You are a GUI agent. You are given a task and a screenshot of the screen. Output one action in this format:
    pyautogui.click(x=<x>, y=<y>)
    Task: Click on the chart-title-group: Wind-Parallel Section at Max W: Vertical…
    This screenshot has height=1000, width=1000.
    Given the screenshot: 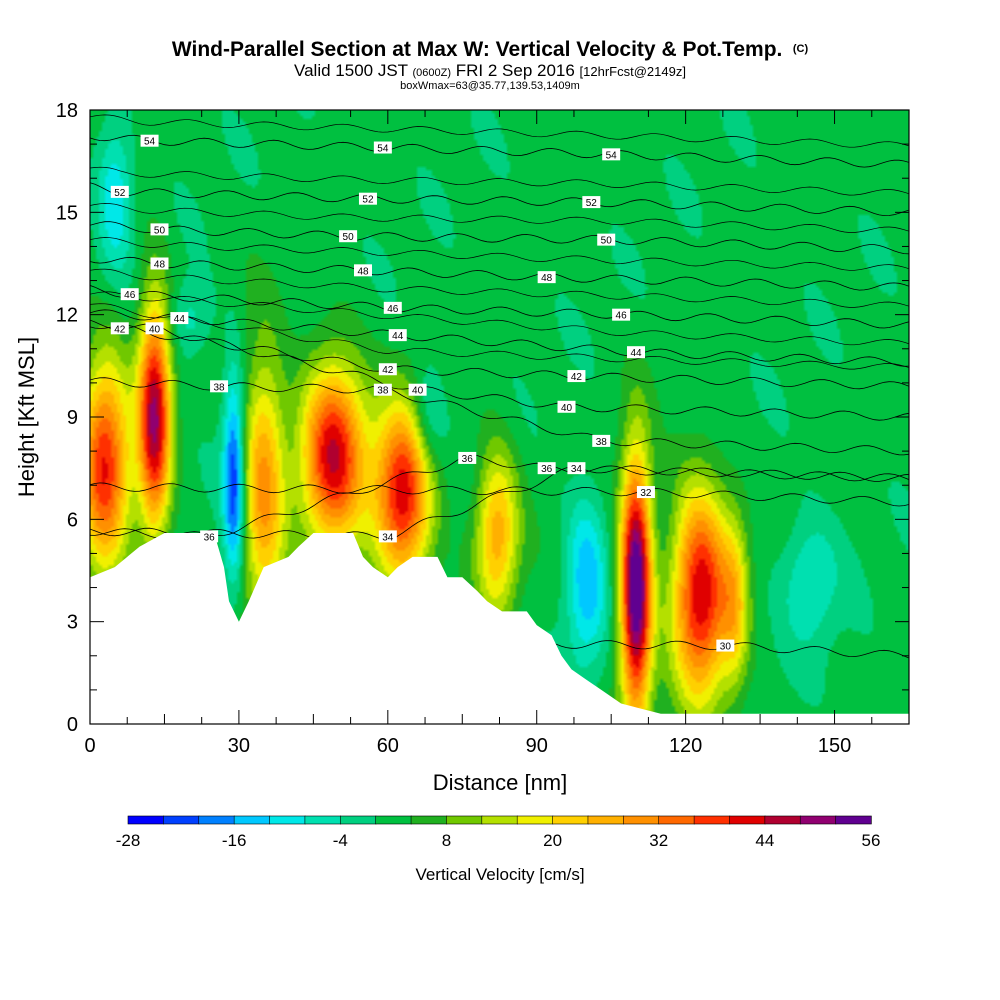 What is the action you would take?
    pyautogui.click(x=490, y=65)
    